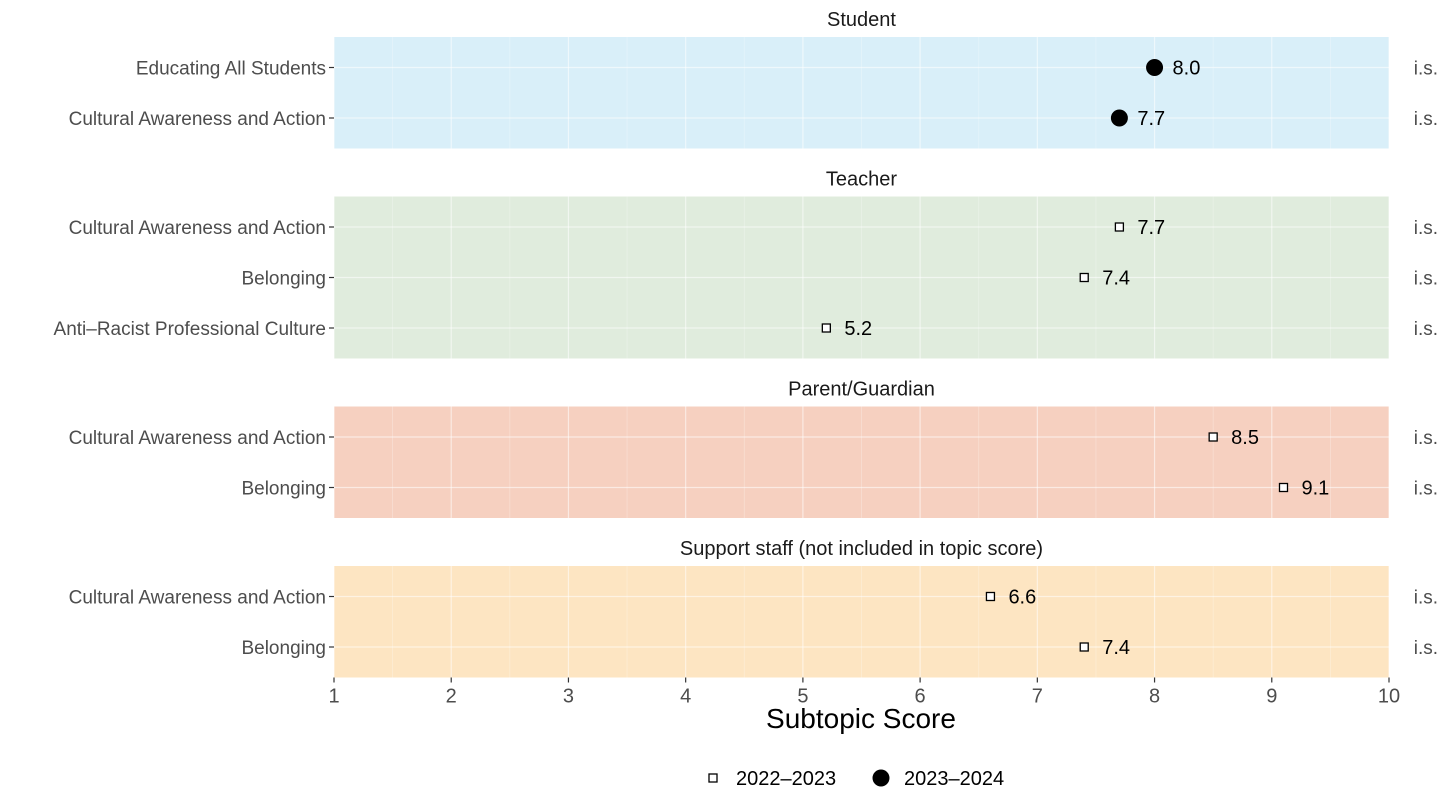 This screenshot has height=791, width=1455. What do you see at coordinates (451, 697) in the screenshot?
I see `x-tick-label: 2` at bounding box center [451, 697].